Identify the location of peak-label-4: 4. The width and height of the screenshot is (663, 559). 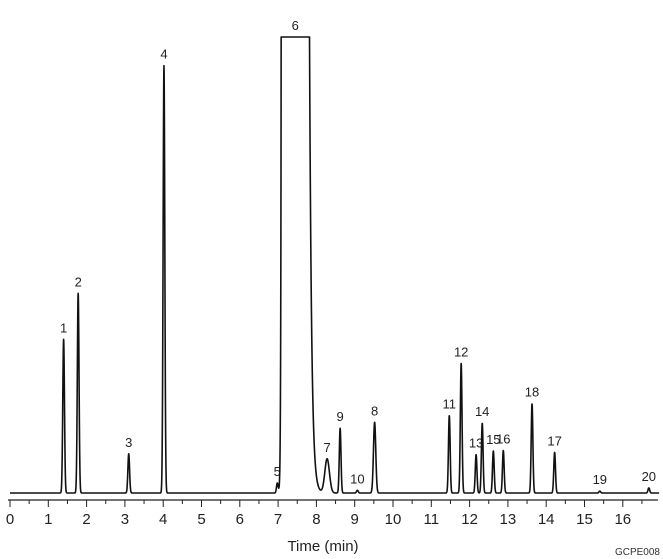
(163, 54).